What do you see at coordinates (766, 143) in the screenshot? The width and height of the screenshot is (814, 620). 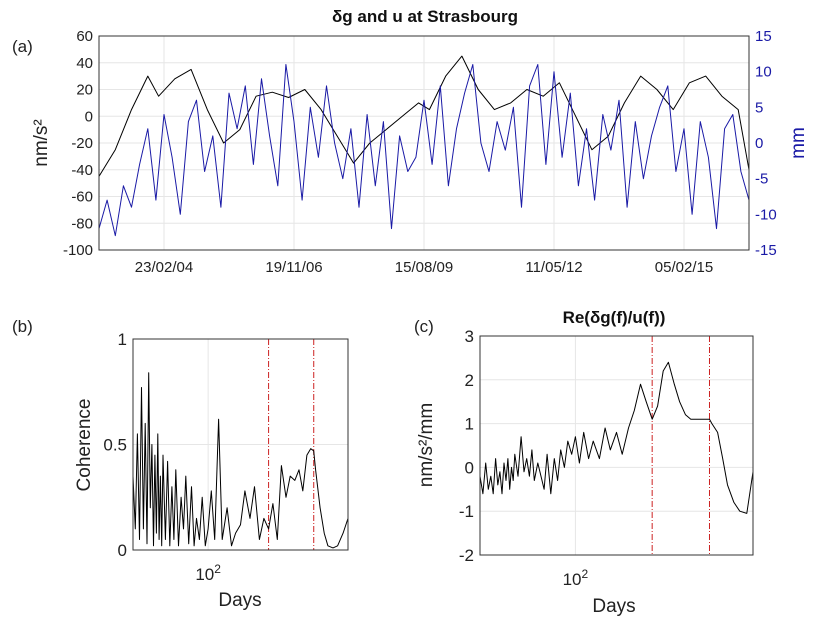 I see `panel-a-right-ticks: -15 -10 -5 0 5 10 15` at bounding box center [766, 143].